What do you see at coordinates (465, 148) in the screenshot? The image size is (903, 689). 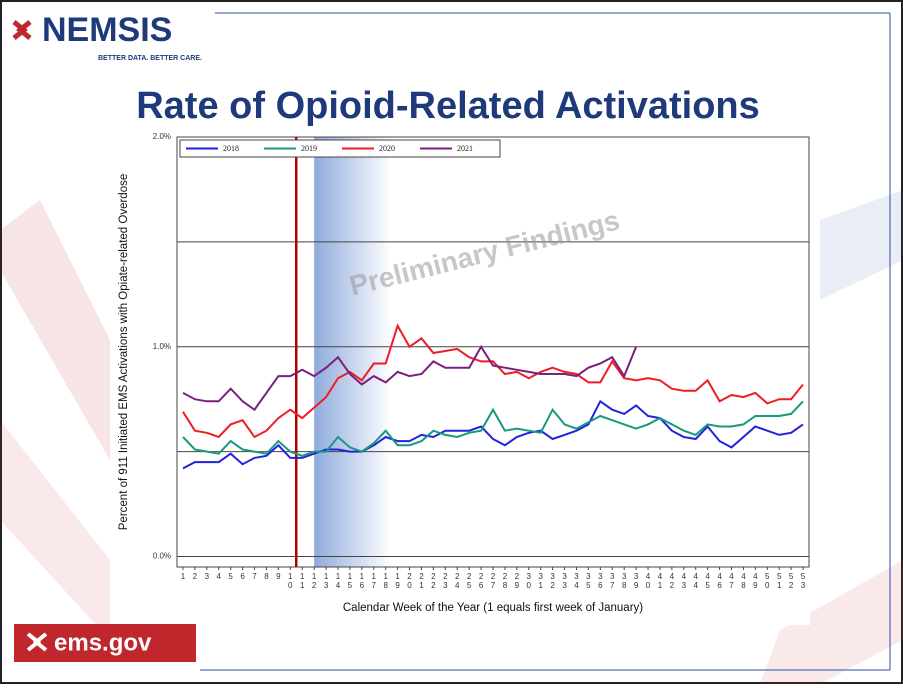 I see `legend-label: 2021` at bounding box center [465, 148].